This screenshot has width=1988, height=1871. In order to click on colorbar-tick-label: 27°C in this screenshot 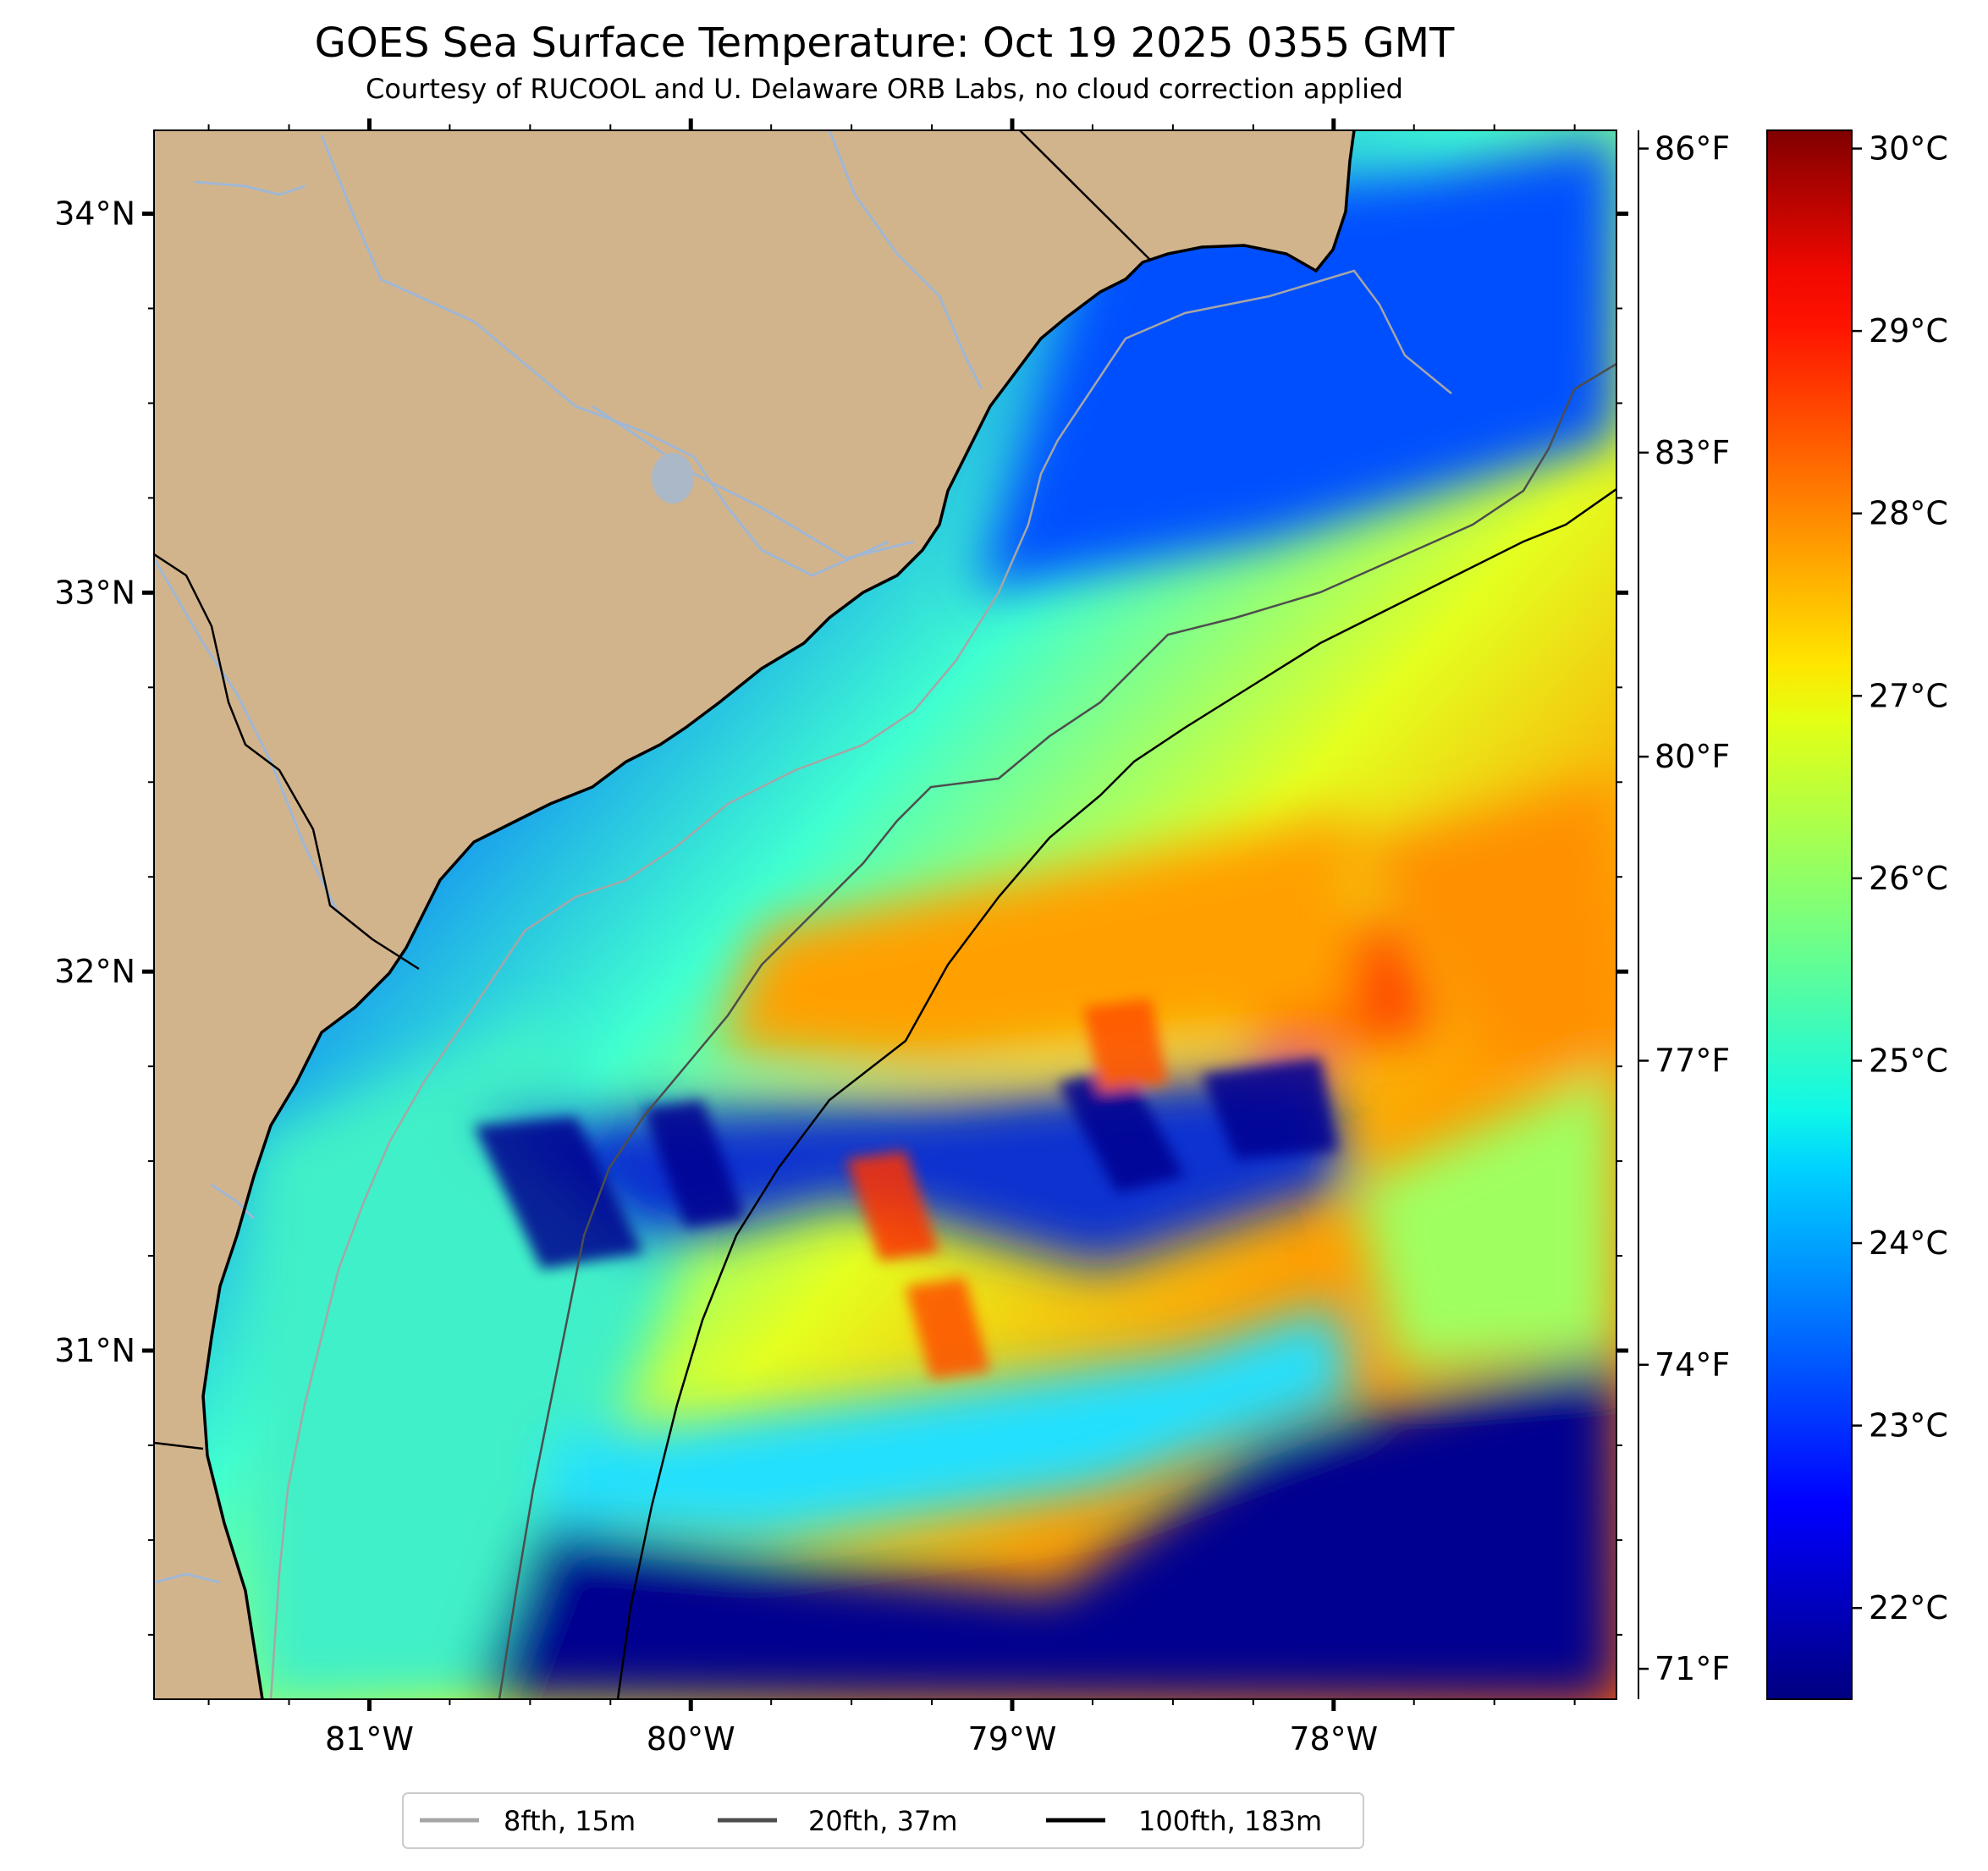, I will do `click(1908, 696)`.